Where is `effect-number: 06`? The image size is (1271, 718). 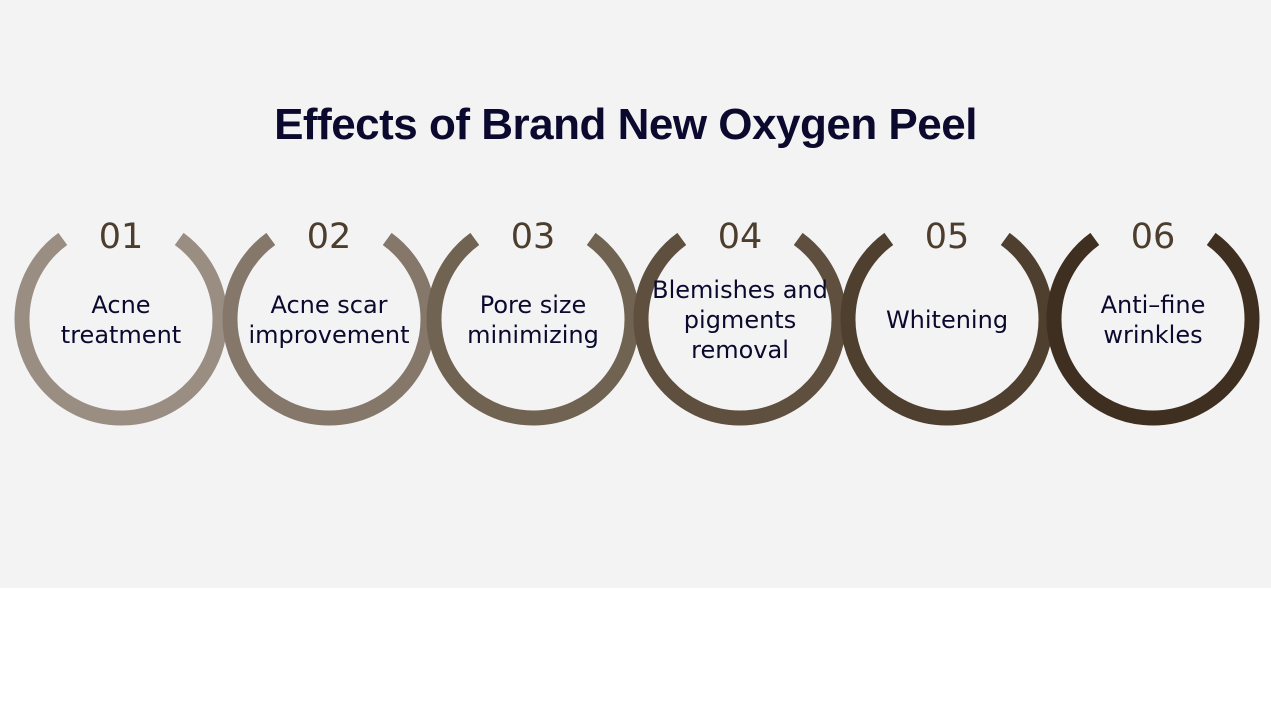 effect-number: 06 is located at coordinates (1153, 237).